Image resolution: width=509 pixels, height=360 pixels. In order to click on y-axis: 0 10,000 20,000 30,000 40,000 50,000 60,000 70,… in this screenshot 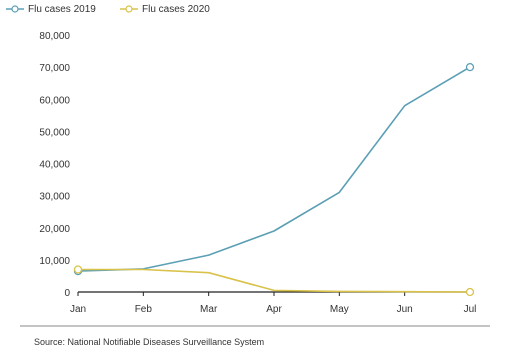, I will do `click(54, 165)`.